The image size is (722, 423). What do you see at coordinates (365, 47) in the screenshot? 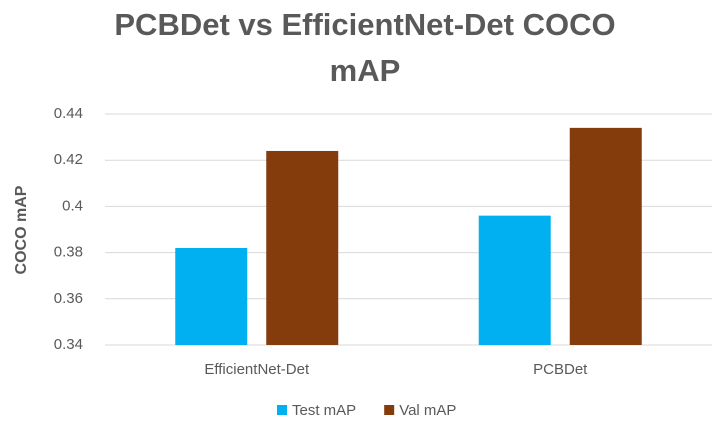
I see `chart-title: PCBDet vs EfficientNet-Det COCO mAP` at bounding box center [365, 47].